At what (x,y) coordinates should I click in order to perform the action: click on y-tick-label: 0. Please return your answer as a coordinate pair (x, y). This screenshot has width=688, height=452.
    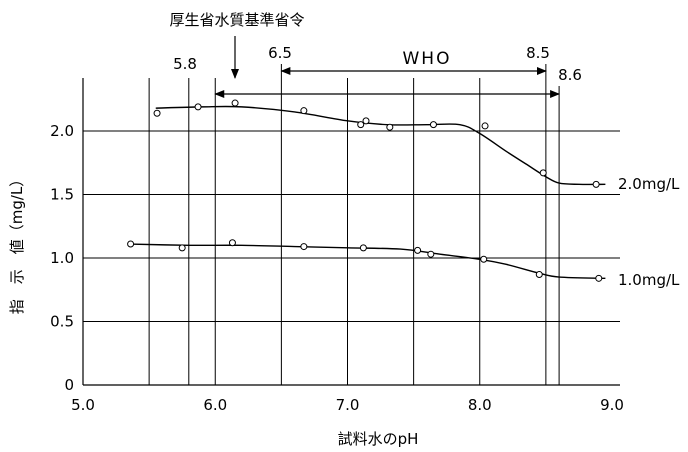
    Looking at the image, I should click on (69, 385).